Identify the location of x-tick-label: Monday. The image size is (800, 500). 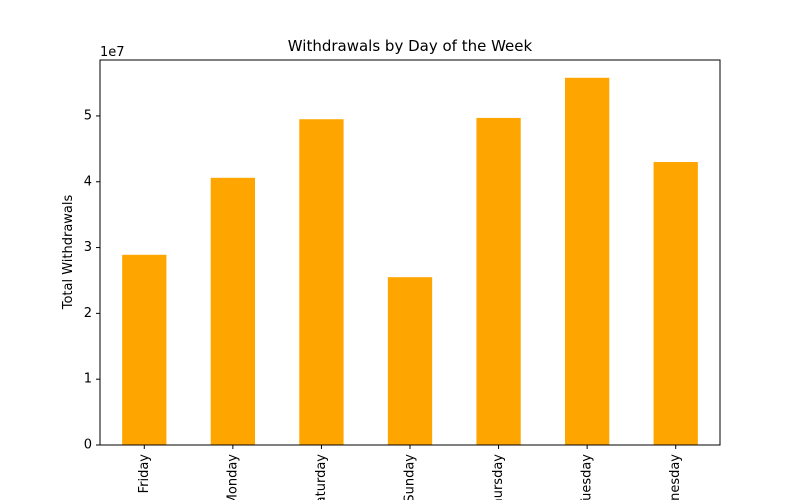
(232, 477).